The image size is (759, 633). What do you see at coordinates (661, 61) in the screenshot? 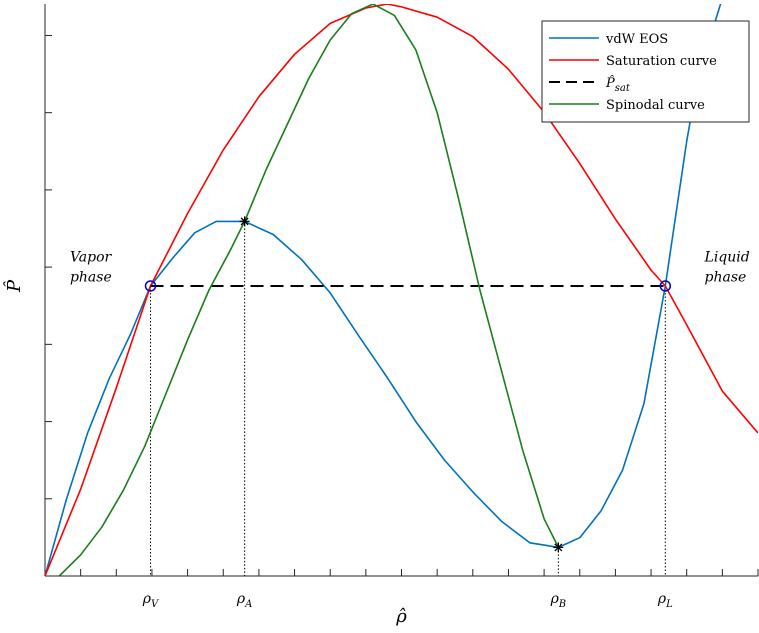
I see `legend-label: Saturation curve` at bounding box center [661, 61].